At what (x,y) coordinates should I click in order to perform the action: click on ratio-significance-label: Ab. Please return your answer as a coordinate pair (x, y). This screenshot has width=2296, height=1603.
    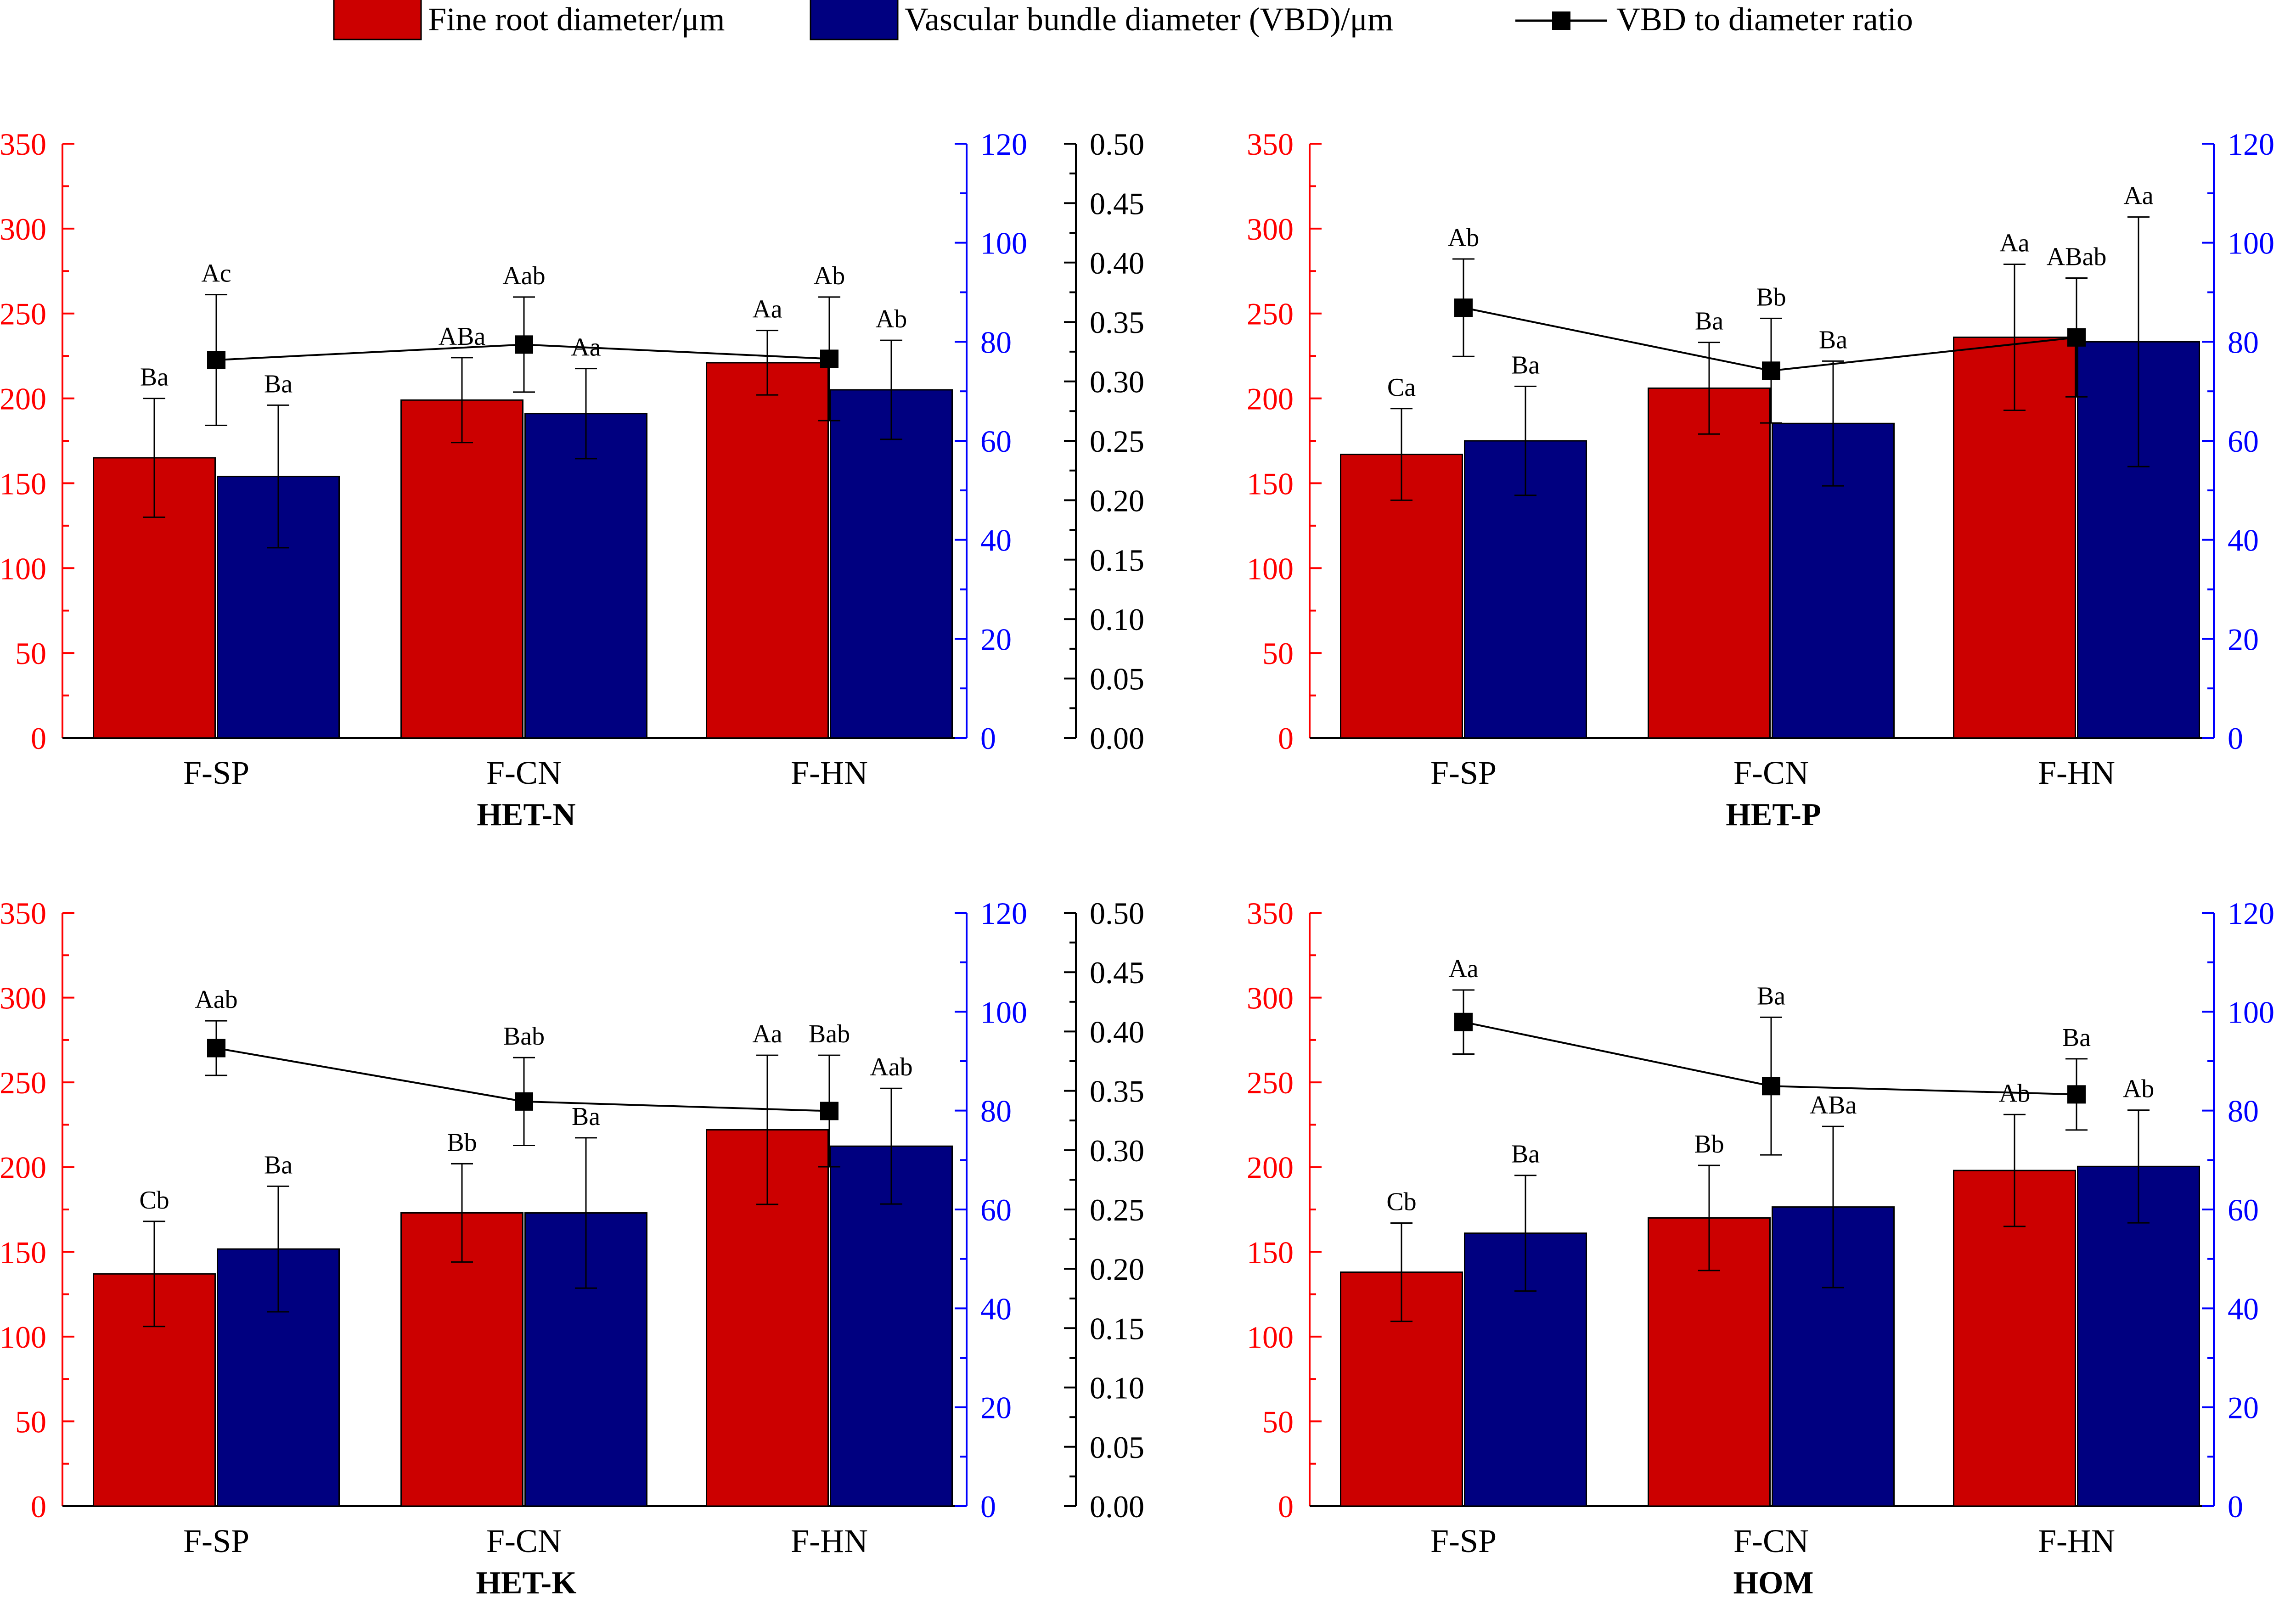
    Looking at the image, I should click on (1463, 238).